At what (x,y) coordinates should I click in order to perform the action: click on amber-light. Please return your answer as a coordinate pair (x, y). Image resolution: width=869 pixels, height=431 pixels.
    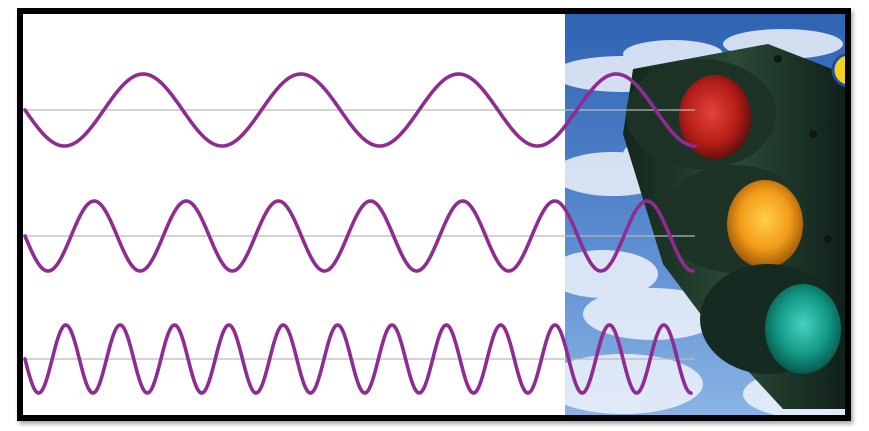
    Looking at the image, I should click on (765, 224).